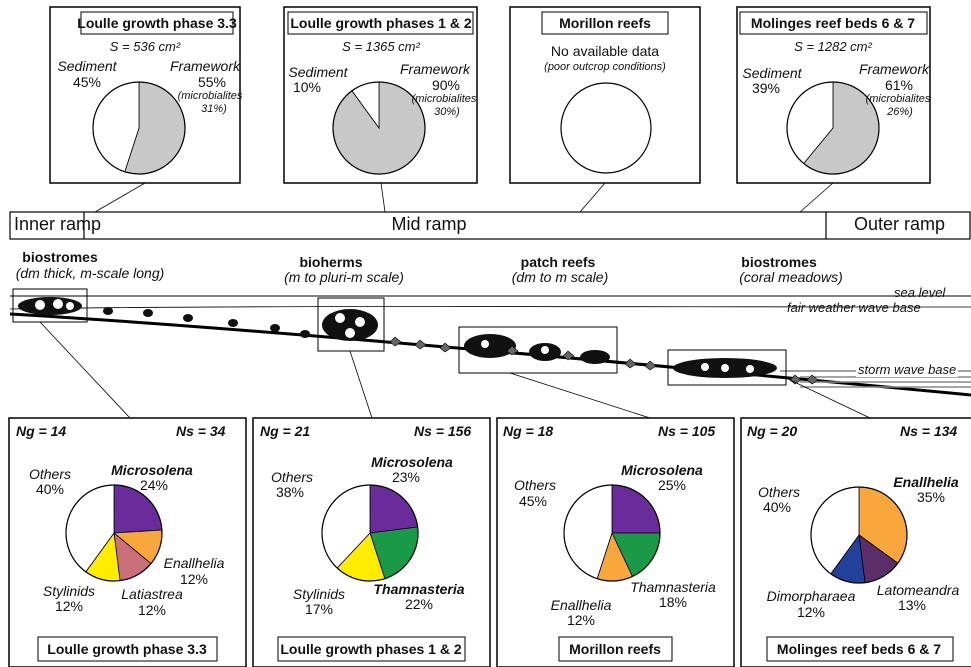 The width and height of the screenshot is (971, 667). What do you see at coordinates (145, 46) in the screenshot?
I see `top-area-1: S = 536 cm²` at bounding box center [145, 46].